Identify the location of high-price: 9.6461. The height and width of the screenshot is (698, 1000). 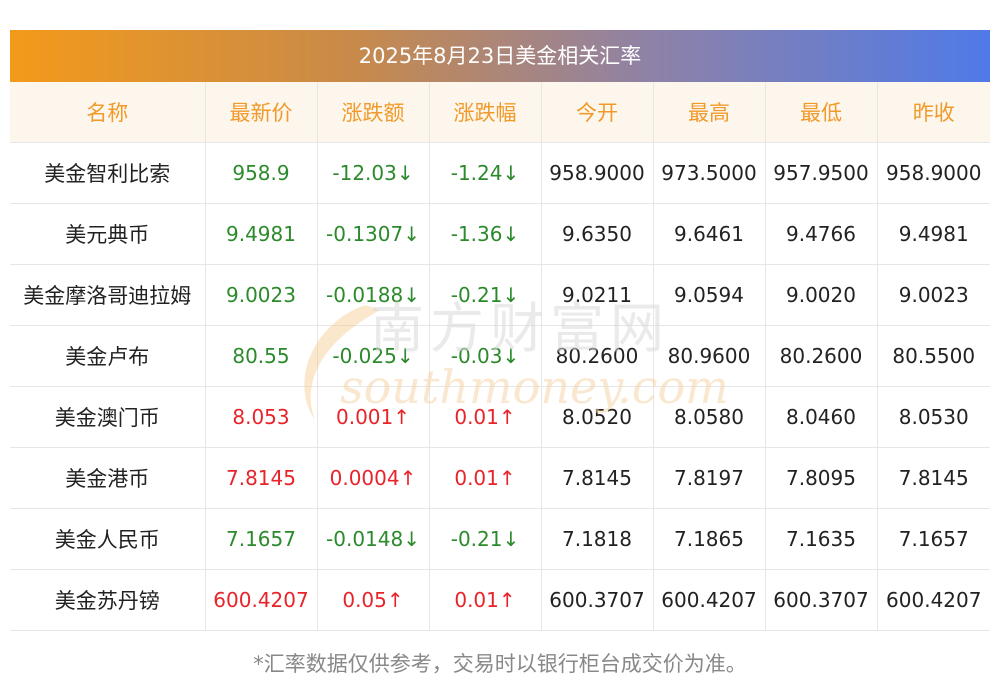
(708, 234).